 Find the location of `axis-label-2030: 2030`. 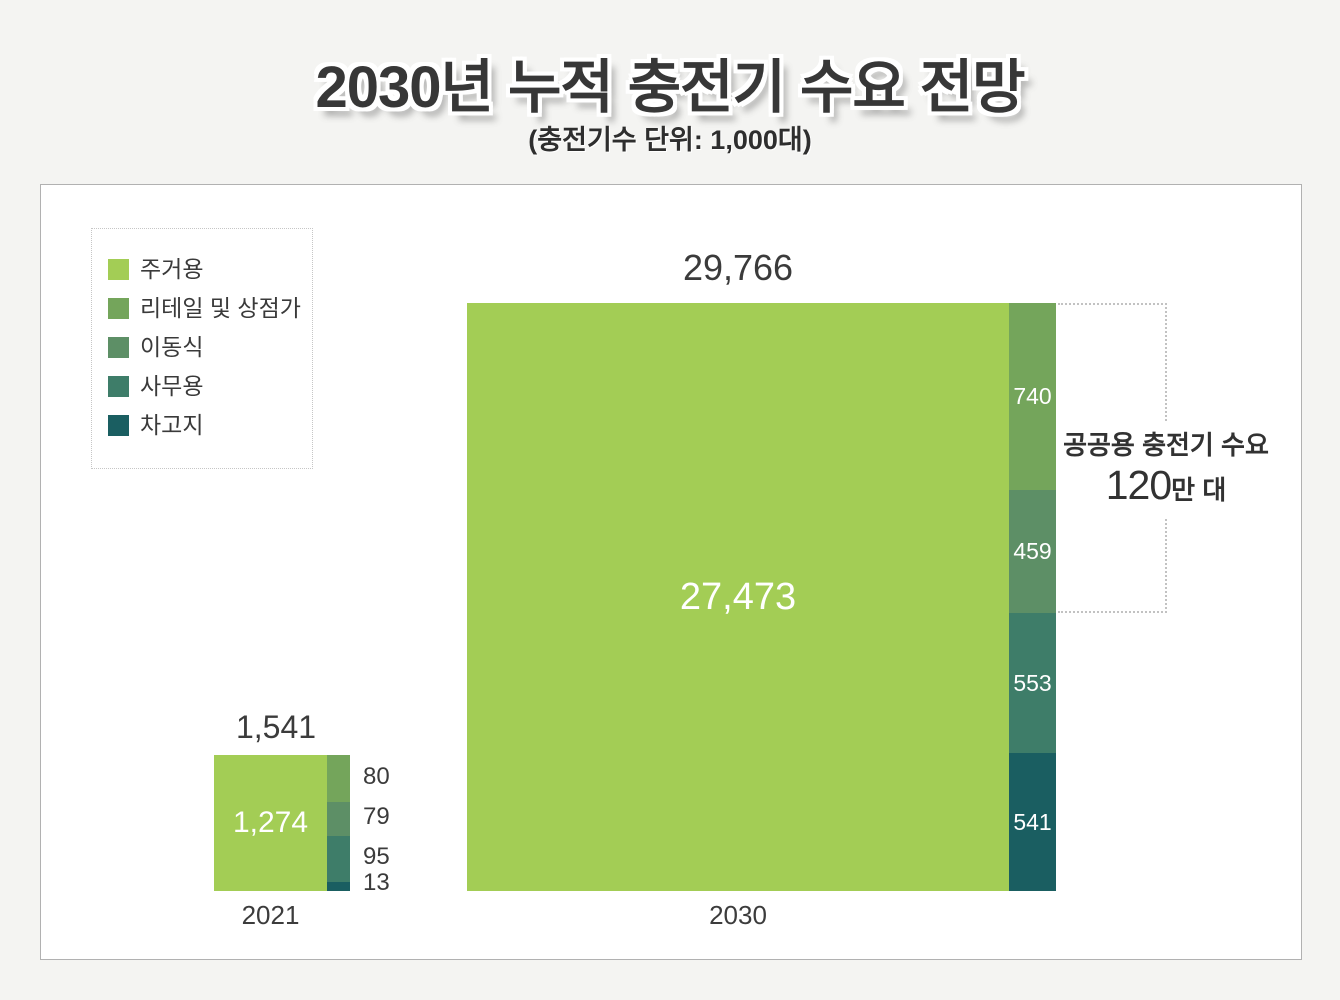

axis-label-2030: 2030 is located at coordinates (738, 915).